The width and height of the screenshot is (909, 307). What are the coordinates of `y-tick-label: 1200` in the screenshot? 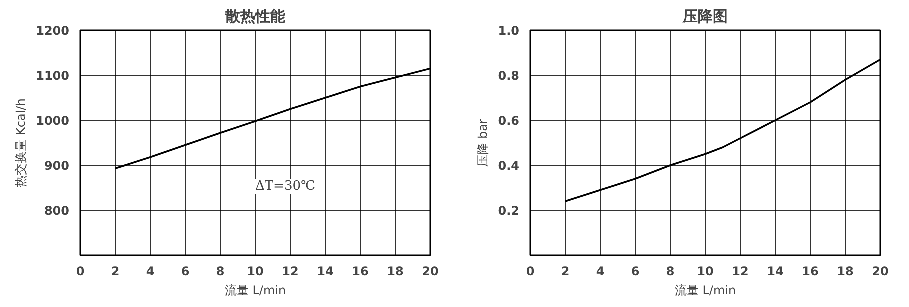 It's located at (53, 31).